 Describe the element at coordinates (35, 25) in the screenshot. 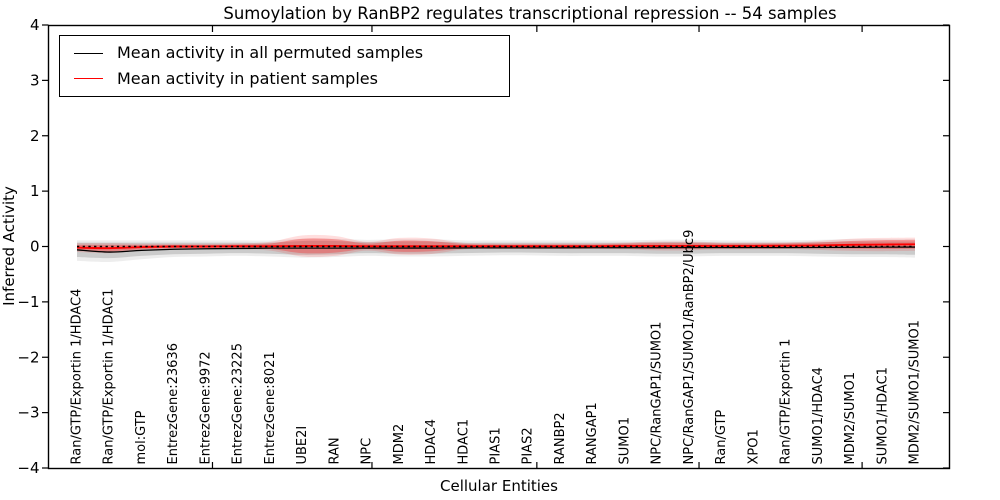

I see `y-tick-label: 4` at that location.